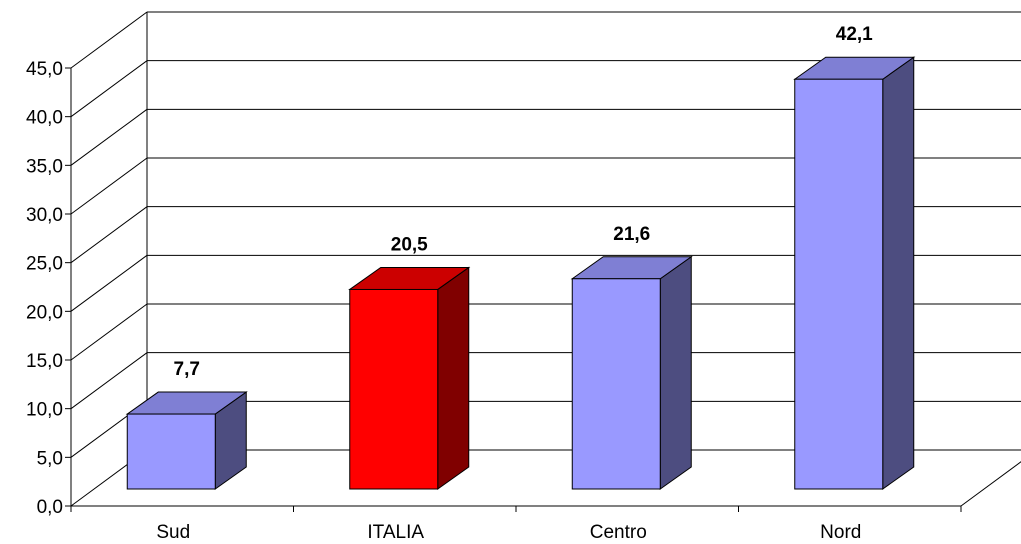 The width and height of the screenshot is (1021, 544). What do you see at coordinates (44, 118) in the screenshot?
I see `y-tick-label: 40,0` at bounding box center [44, 118].